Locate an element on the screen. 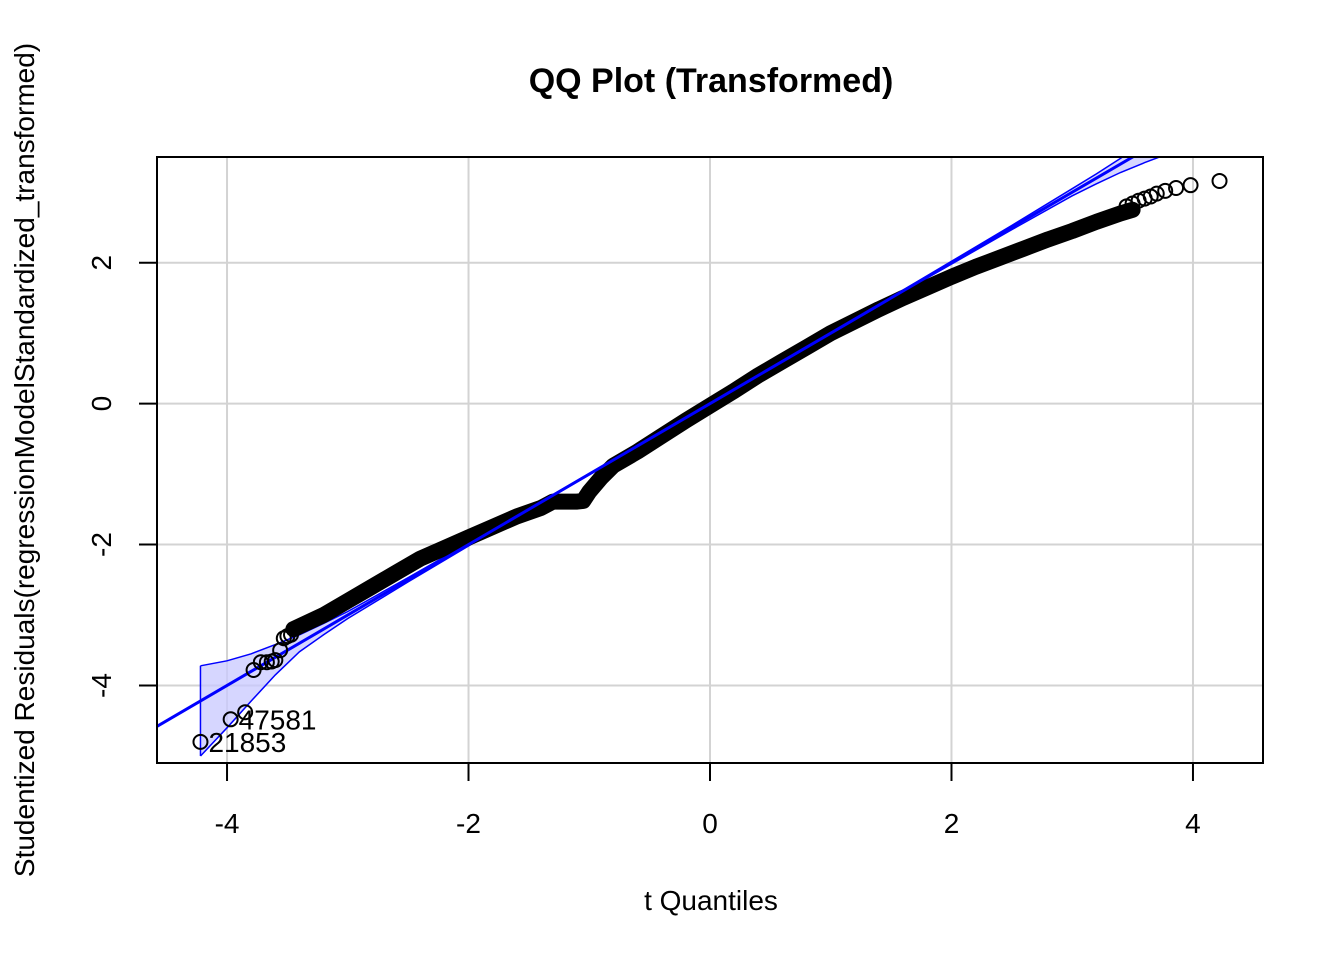  y-tick-label: -4 is located at coordinates (101, 685).